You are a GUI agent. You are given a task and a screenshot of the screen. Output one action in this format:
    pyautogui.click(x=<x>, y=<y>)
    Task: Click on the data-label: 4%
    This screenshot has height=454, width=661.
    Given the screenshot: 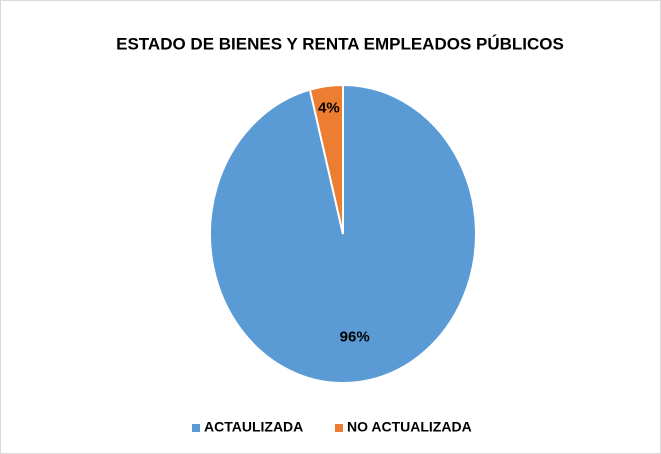 What is the action you would take?
    pyautogui.click(x=329, y=107)
    